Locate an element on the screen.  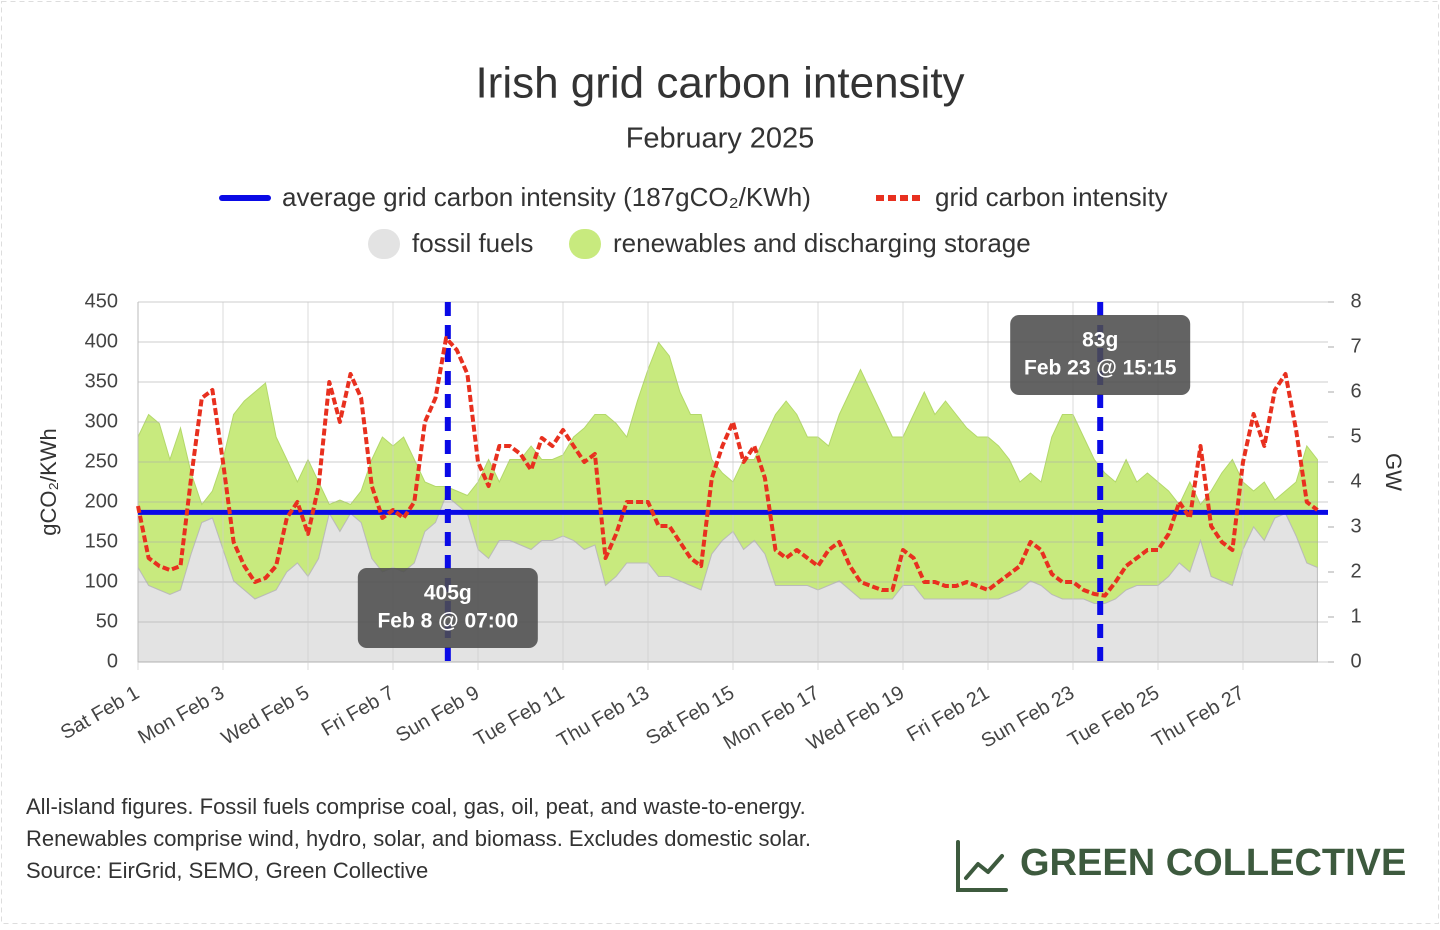
y2-tick-label: 6 is located at coordinates (1355, 391).